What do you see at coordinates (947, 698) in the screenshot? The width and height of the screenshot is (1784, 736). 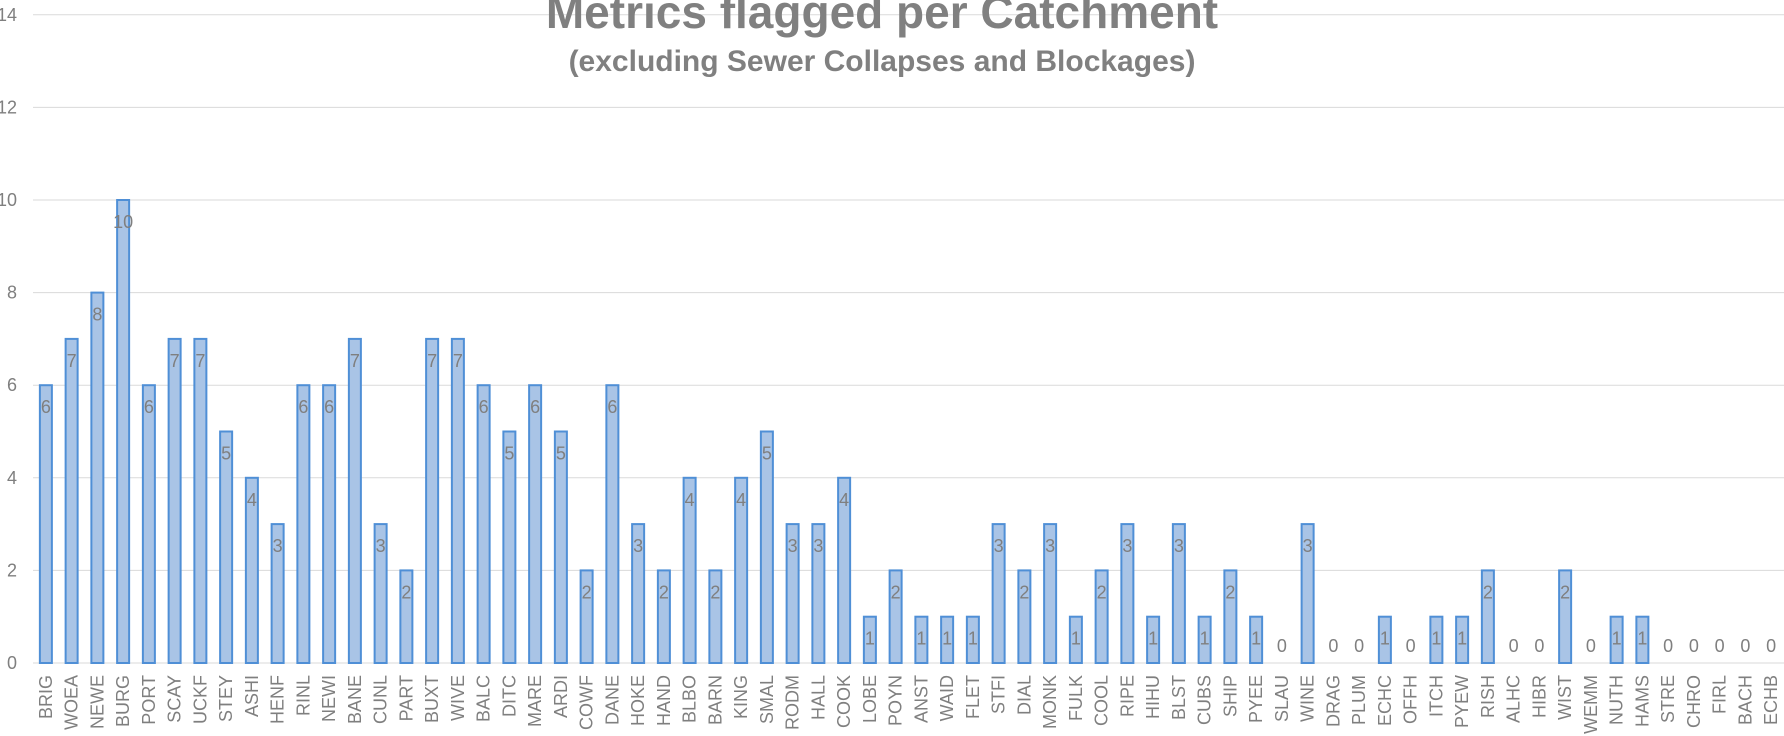 I see `x-tick-label: WAID` at bounding box center [947, 698].